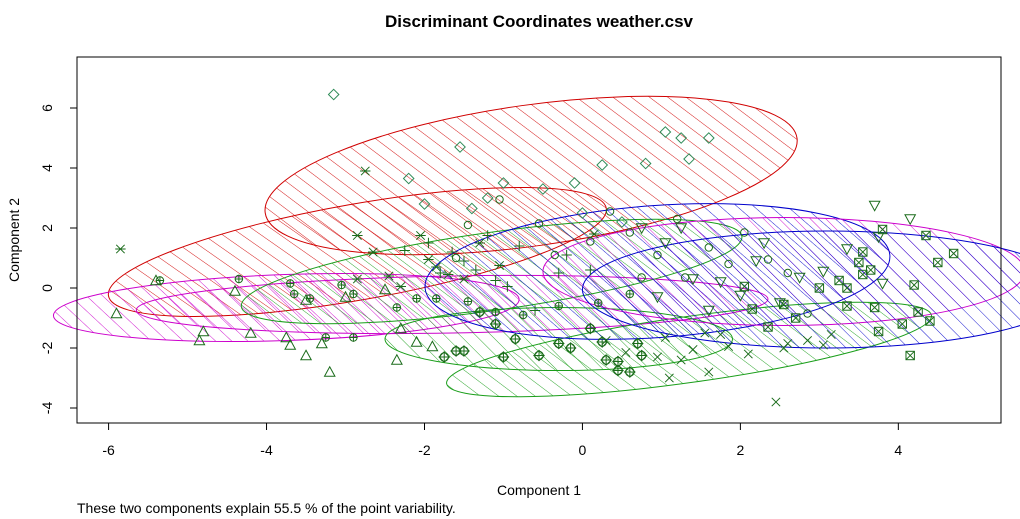  What do you see at coordinates (47, 408) in the screenshot?
I see `y-tick-label: -4` at bounding box center [47, 408].